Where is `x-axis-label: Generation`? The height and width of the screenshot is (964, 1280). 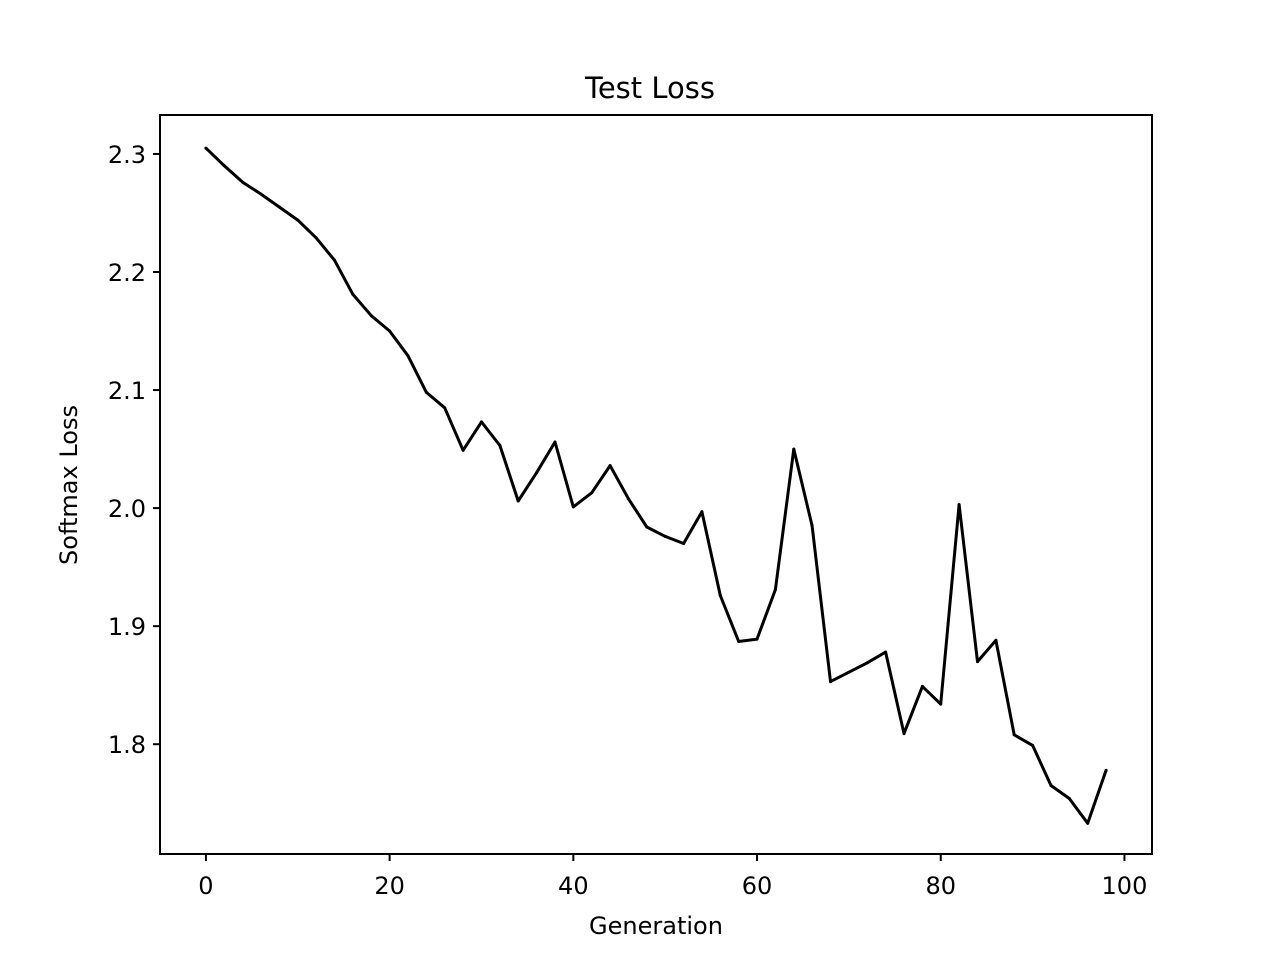
x-axis-label: Generation is located at coordinates (656, 926).